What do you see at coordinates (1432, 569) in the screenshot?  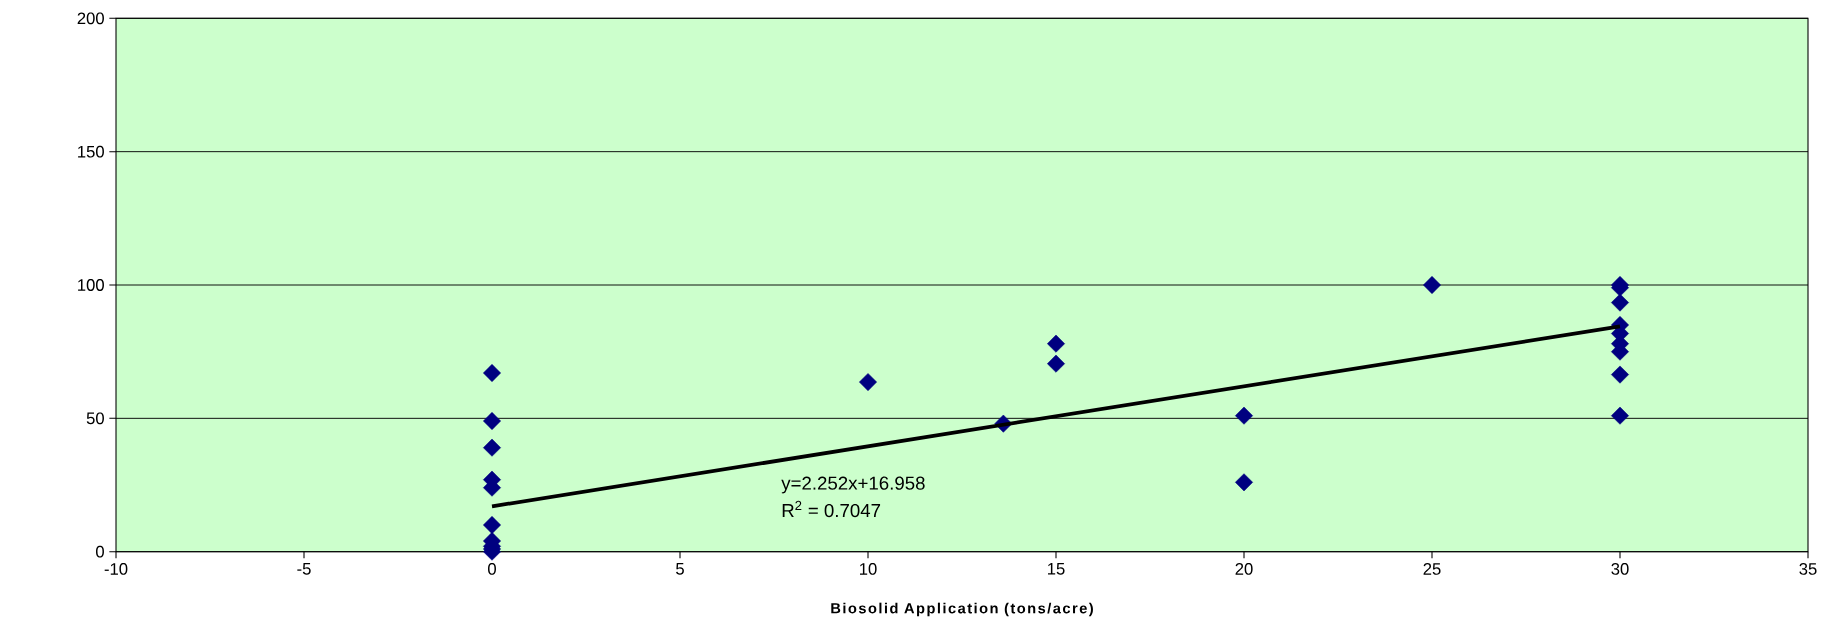 I see `x-tick-label: 25` at bounding box center [1432, 569].